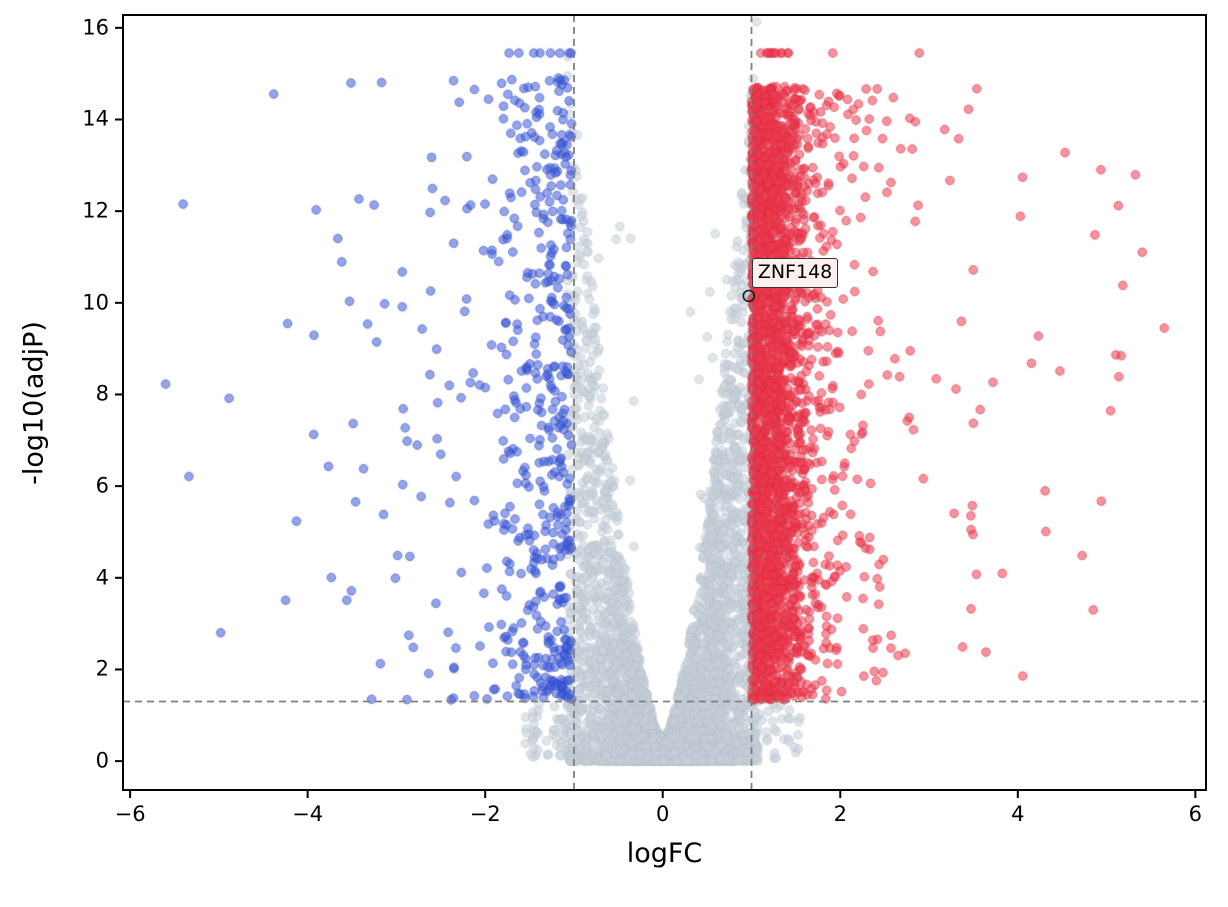  I want to click on x-tick-label: 0, so click(663, 814).